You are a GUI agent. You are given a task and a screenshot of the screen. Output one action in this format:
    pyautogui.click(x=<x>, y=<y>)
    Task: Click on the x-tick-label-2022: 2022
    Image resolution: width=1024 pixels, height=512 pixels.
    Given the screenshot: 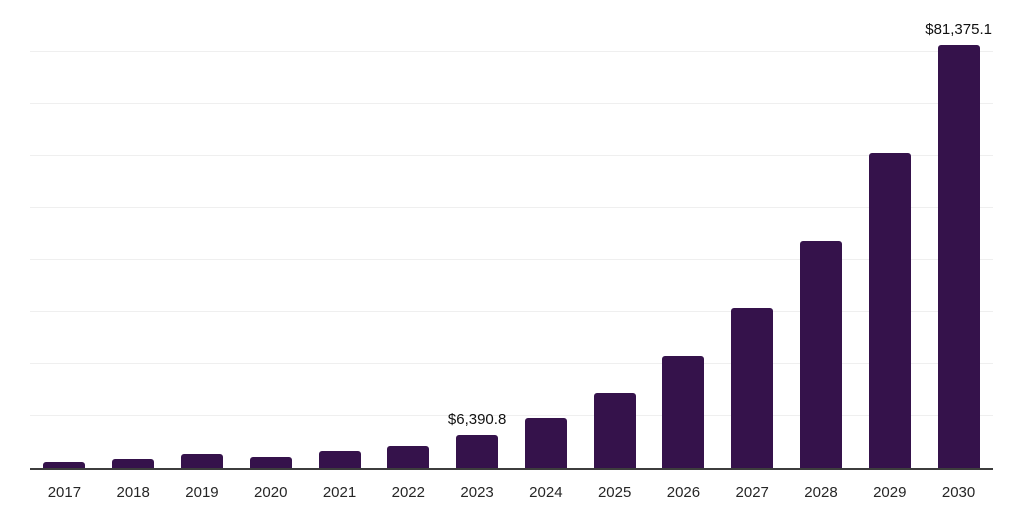 What is the action you would take?
    pyautogui.click(x=408, y=492)
    